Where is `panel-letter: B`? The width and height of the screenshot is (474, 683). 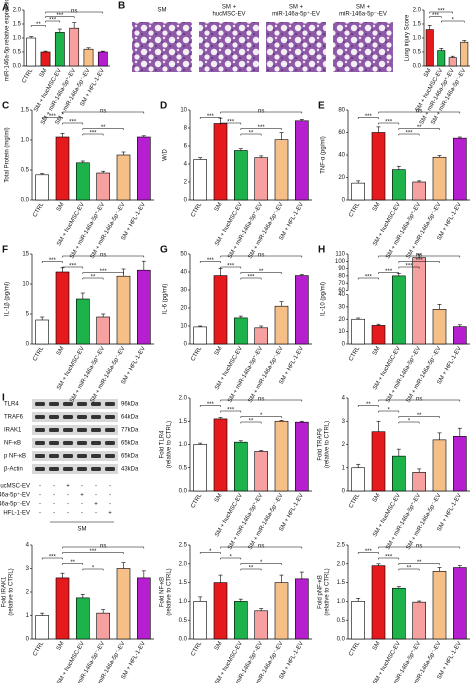 panel-letter: B is located at coordinates (121, 6).